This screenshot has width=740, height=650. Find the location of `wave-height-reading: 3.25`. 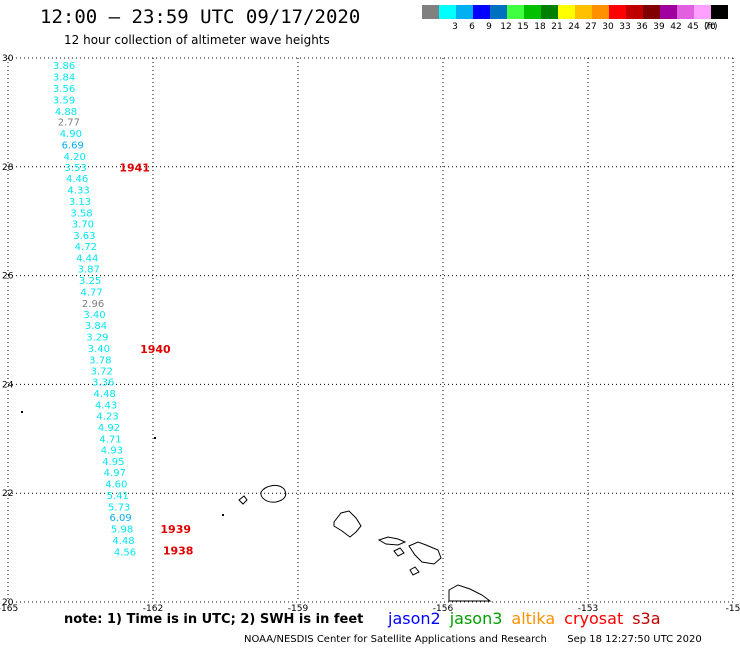

wave-height-reading: 3.25 is located at coordinates (90, 281).